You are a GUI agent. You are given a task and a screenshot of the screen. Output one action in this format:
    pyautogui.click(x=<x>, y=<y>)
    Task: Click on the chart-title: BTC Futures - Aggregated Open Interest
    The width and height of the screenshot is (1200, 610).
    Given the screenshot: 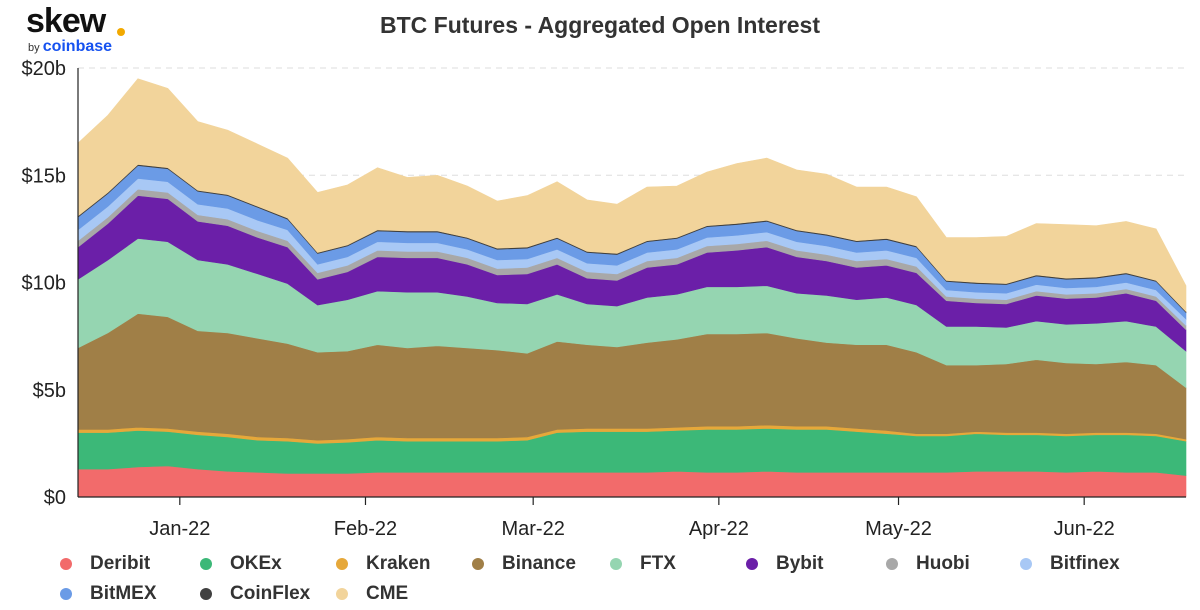 What is the action you would take?
    pyautogui.click(x=600, y=25)
    